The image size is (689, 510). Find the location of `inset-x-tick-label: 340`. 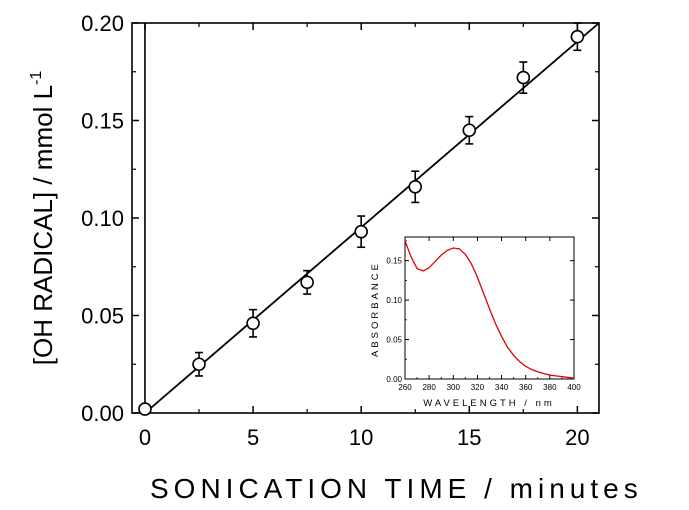

inset-x-tick-label: 340 is located at coordinates (502, 387).